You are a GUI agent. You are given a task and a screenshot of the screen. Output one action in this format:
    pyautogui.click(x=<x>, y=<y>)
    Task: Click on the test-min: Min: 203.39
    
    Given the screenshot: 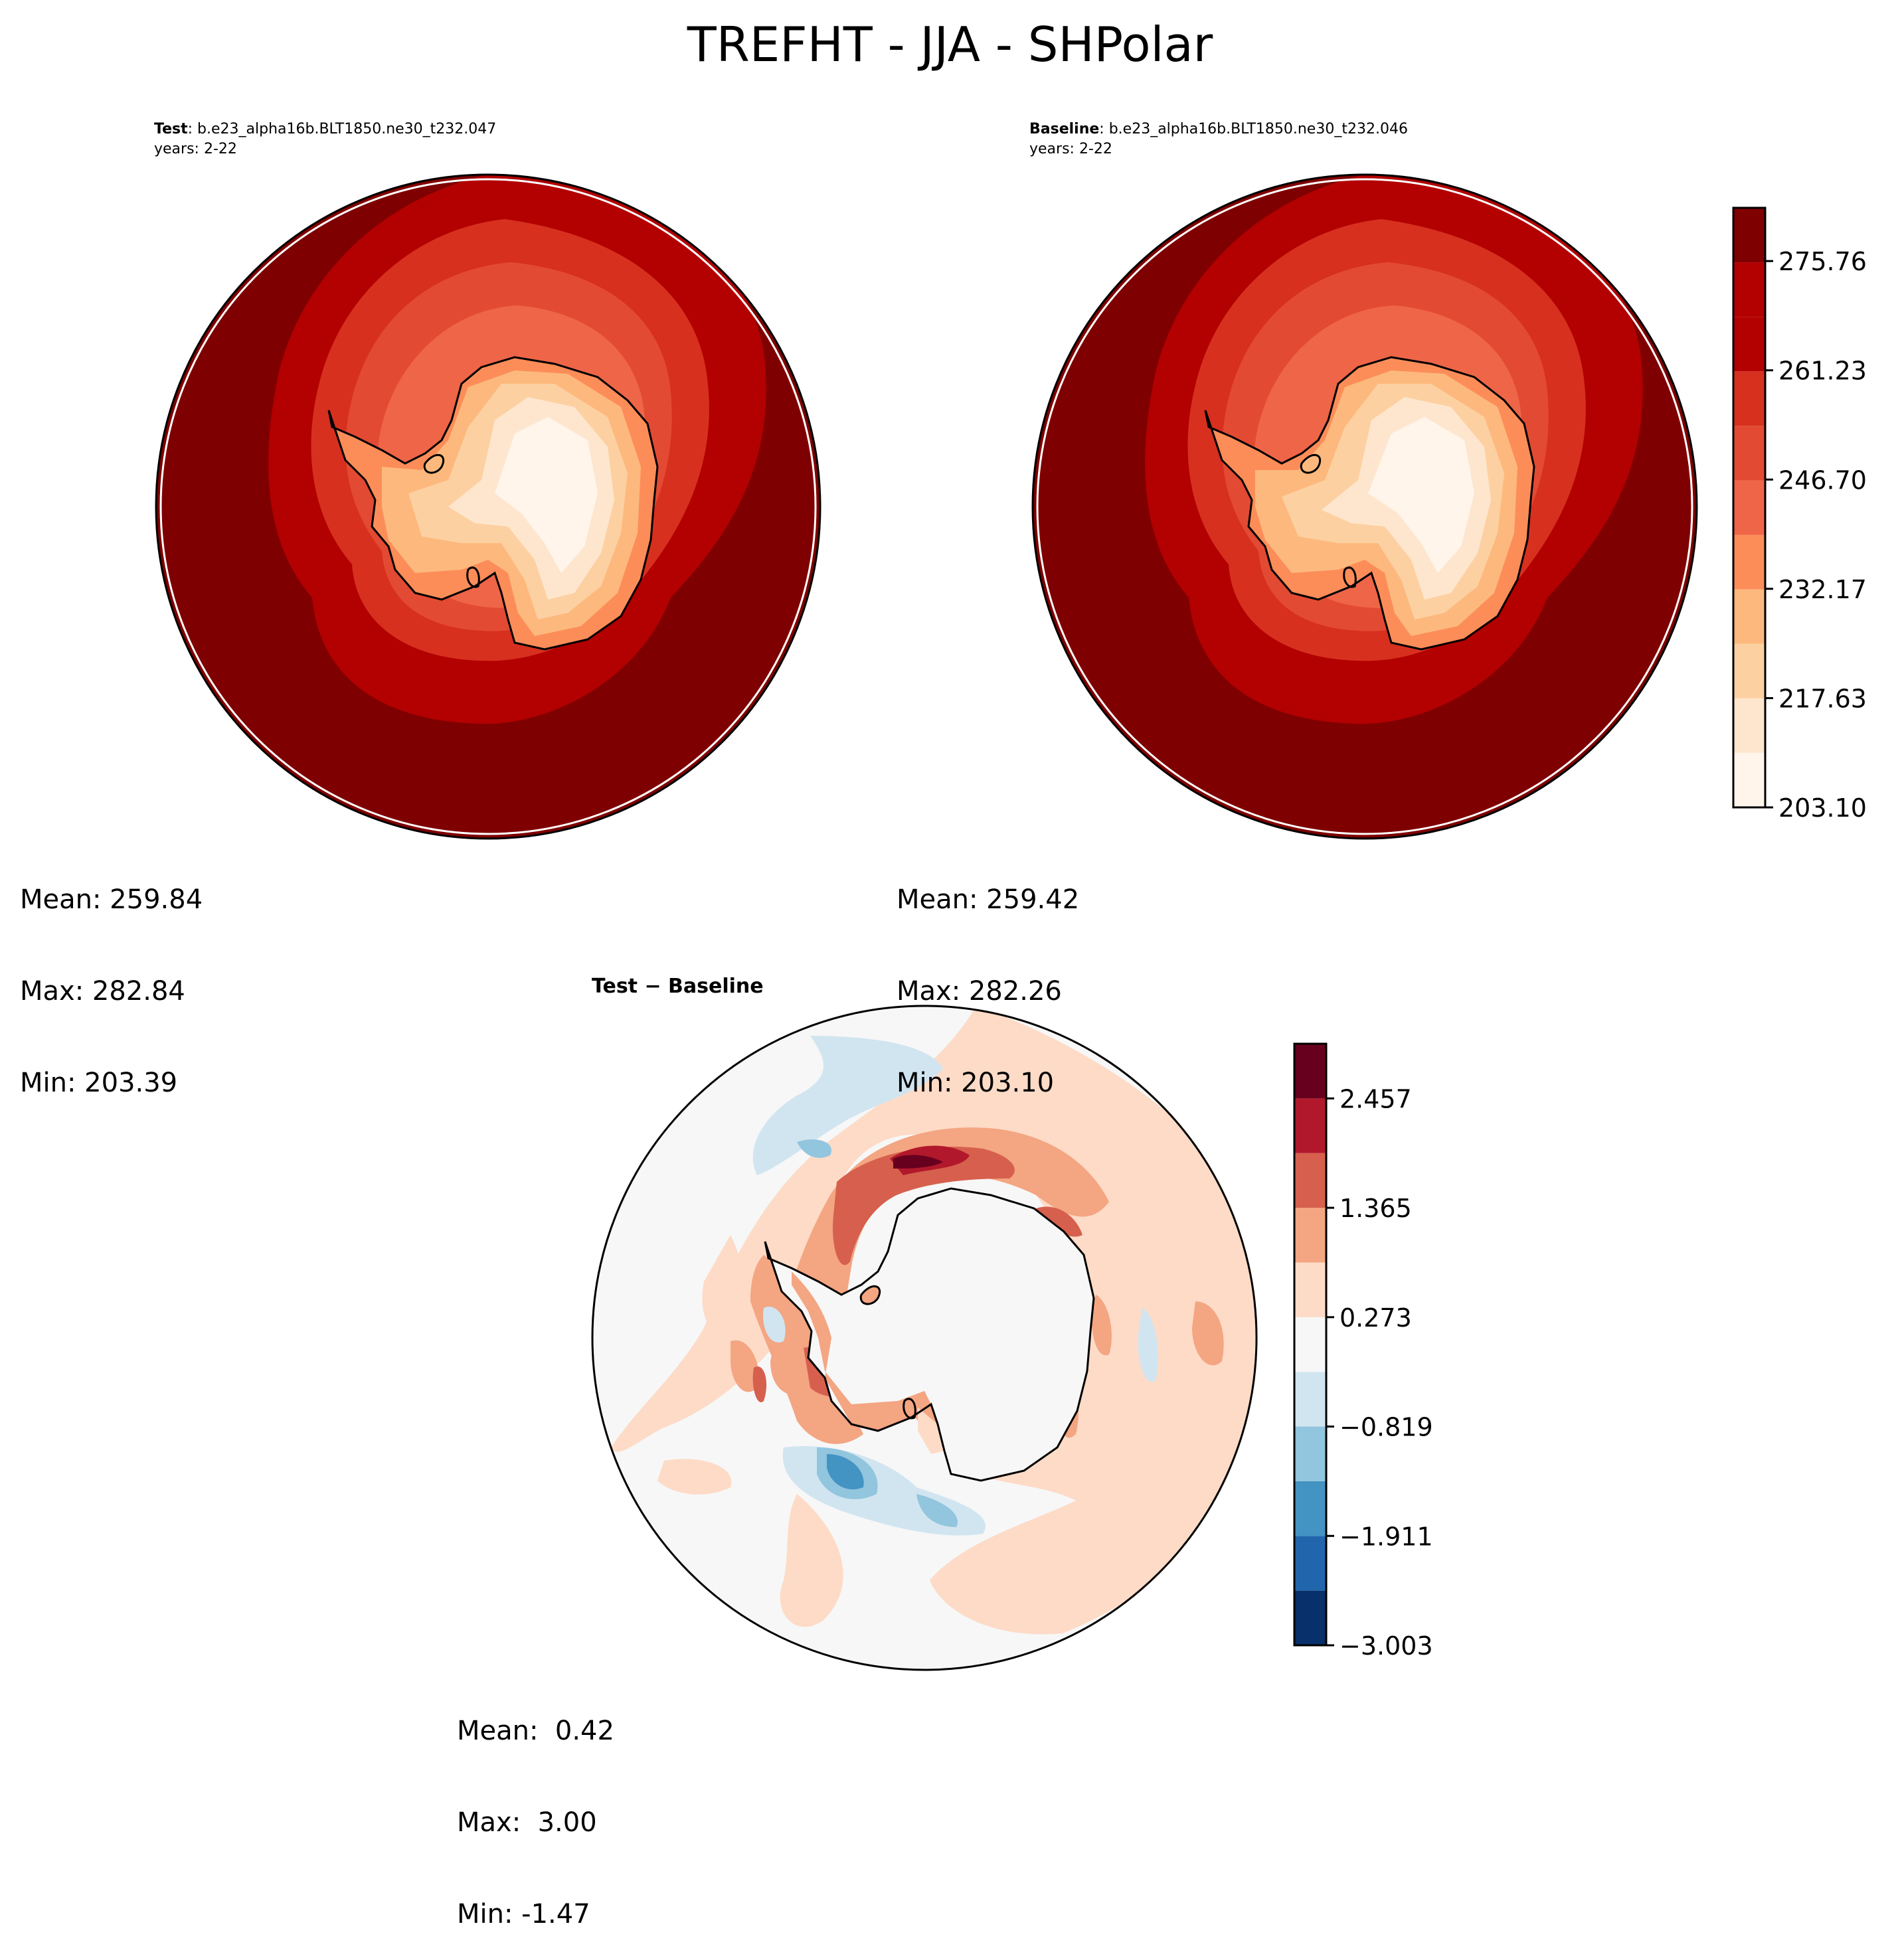 What is the action you would take?
    pyautogui.click(x=99, y=1083)
    